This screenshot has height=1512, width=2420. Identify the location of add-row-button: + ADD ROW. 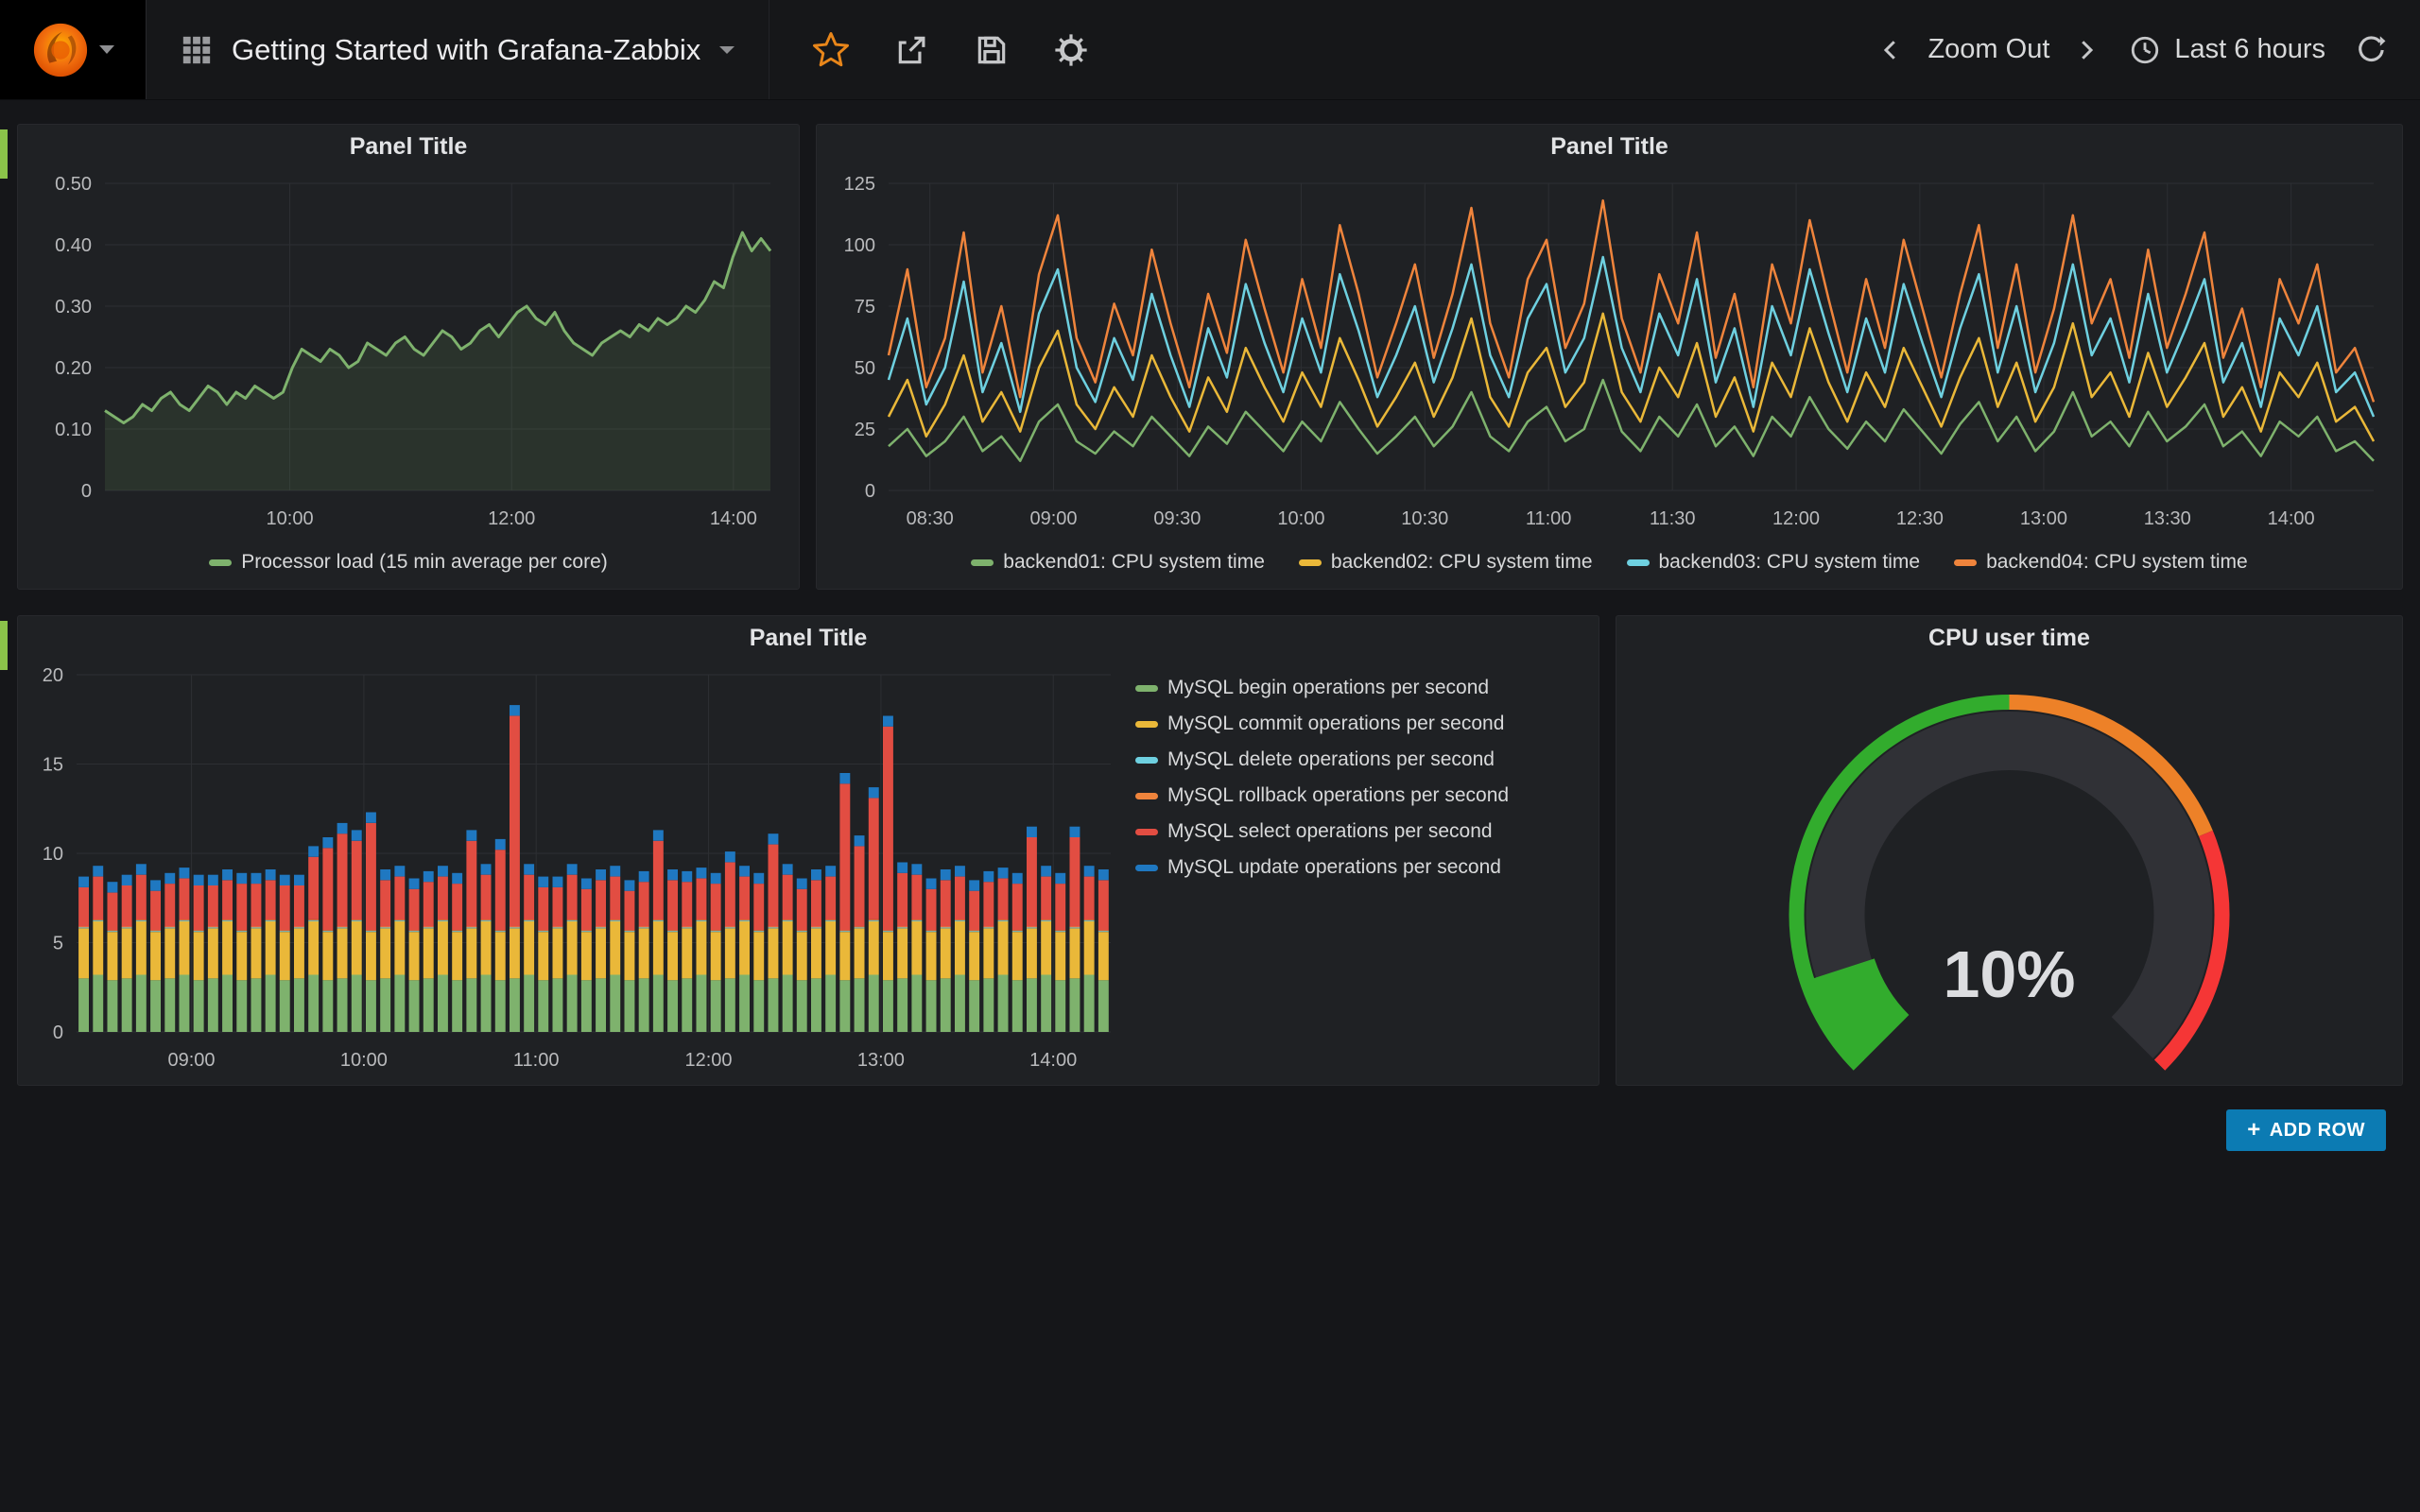
(2306, 1130).